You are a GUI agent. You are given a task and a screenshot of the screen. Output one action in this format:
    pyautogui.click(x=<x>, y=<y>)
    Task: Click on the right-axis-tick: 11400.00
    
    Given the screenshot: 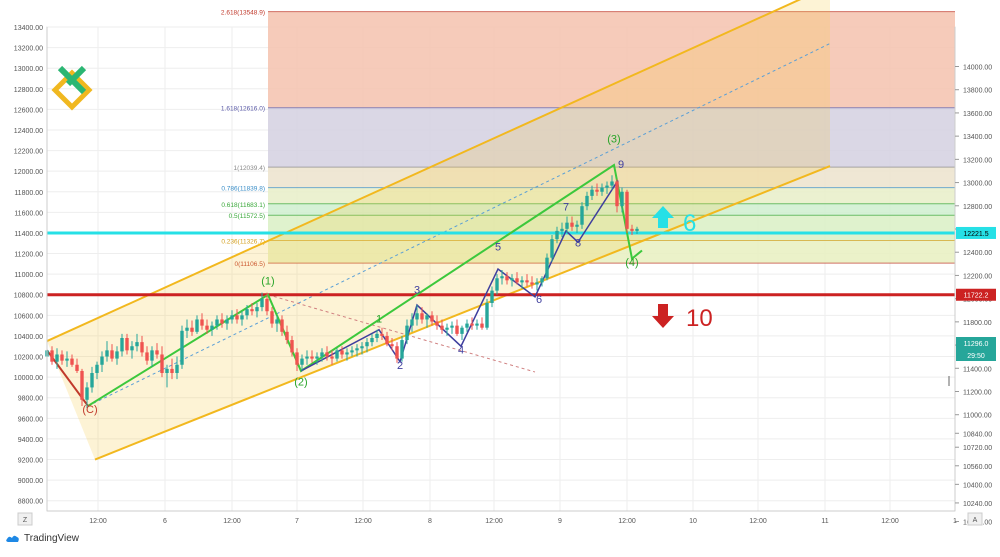 What is the action you would take?
    pyautogui.click(x=977, y=369)
    